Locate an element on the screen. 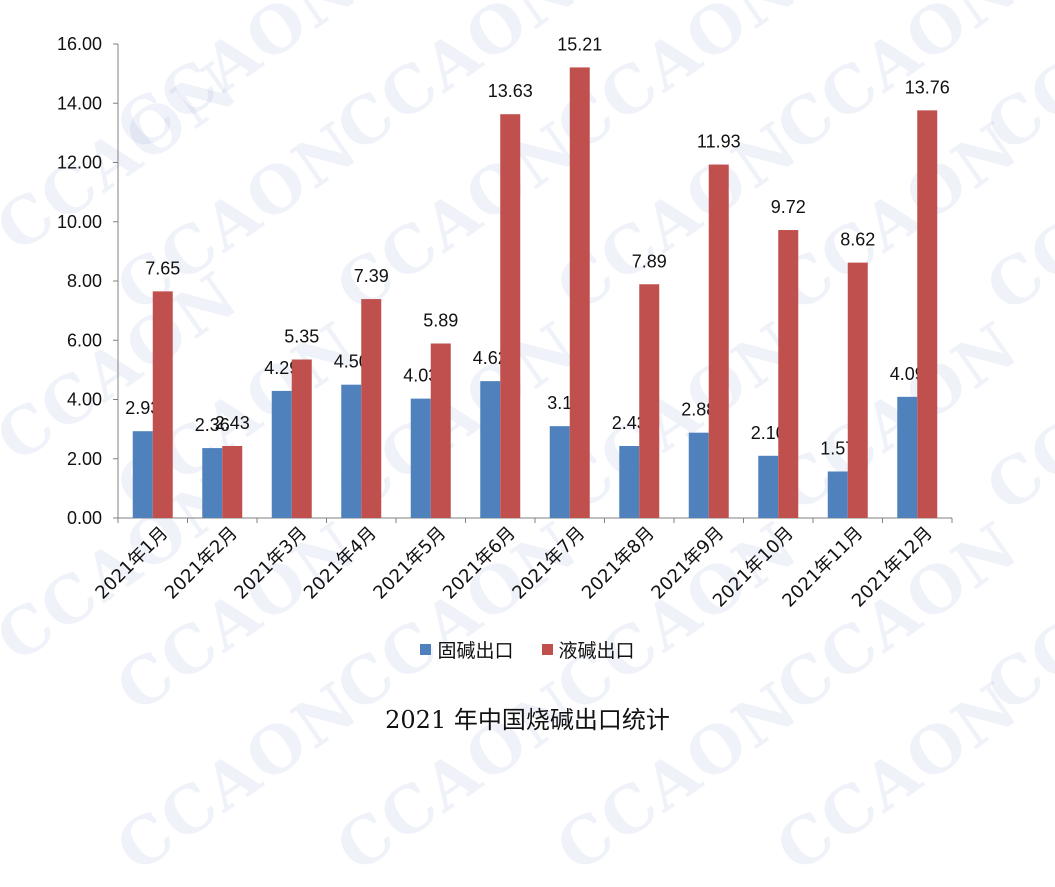 The height and width of the screenshot is (887, 1055). data-label-liquid: 7.89 is located at coordinates (649, 261).